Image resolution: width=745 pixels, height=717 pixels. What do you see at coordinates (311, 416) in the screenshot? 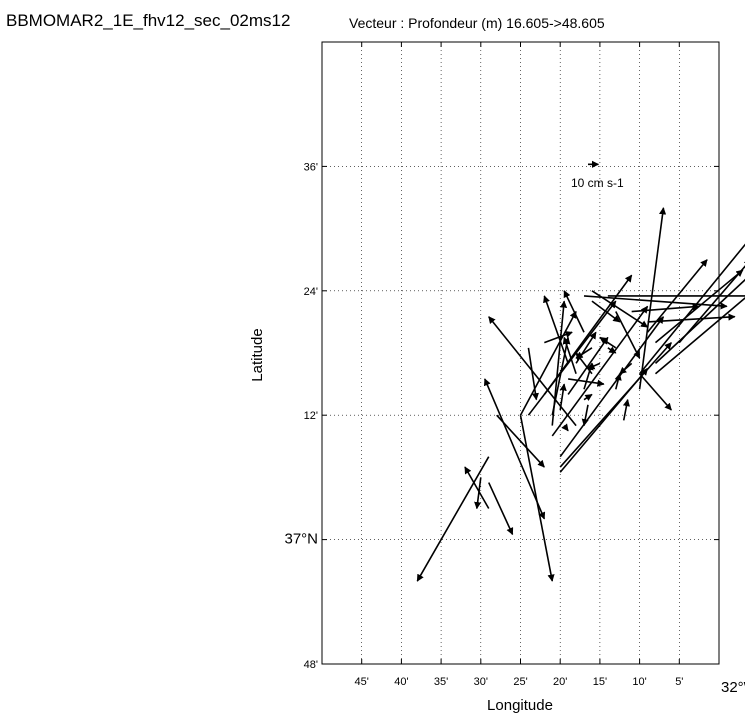
I see `y-tick-label: 12'` at bounding box center [311, 416].